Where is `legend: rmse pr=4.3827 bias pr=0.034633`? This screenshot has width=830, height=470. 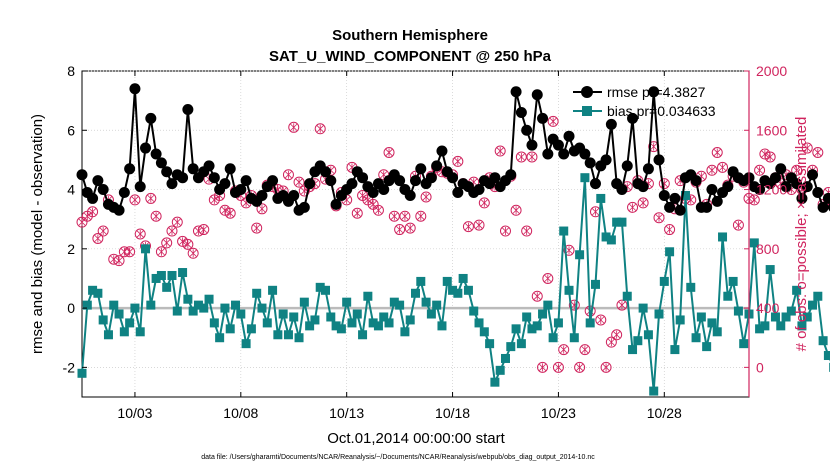 legend: rmse pr=4.3827 bias pr=0.034633 is located at coordinates (644, 101).